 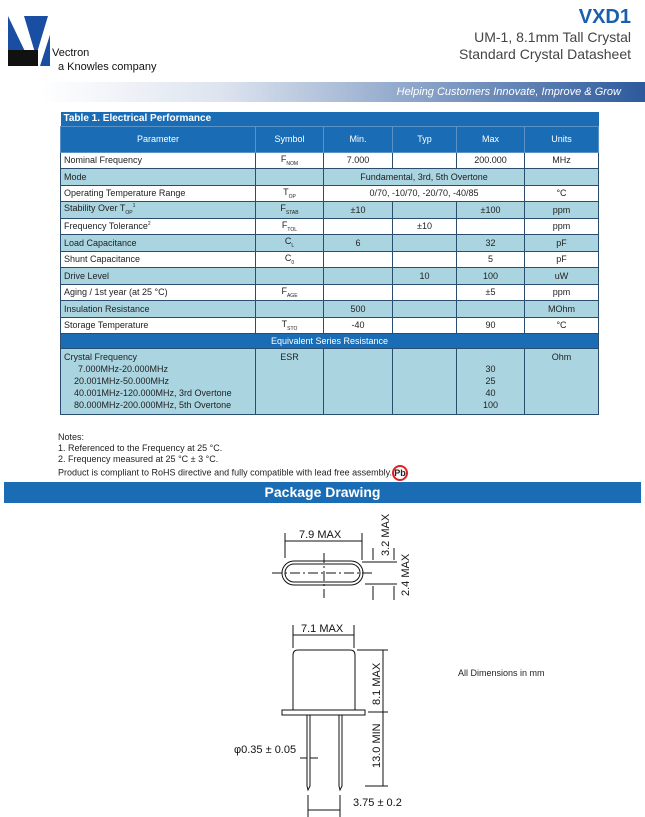 I want to click on symbol-cell: FTOL, so click(x=289, y=226).